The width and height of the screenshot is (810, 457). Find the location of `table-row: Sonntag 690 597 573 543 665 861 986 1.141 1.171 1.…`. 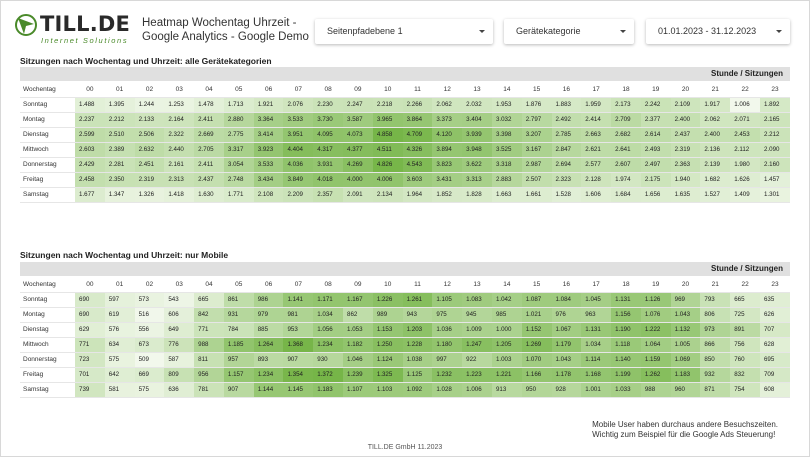

table-row: Sonntag 690 597 573 543 665 861 986 1.141 1.171 1.… is located at coordinates (405, 300).